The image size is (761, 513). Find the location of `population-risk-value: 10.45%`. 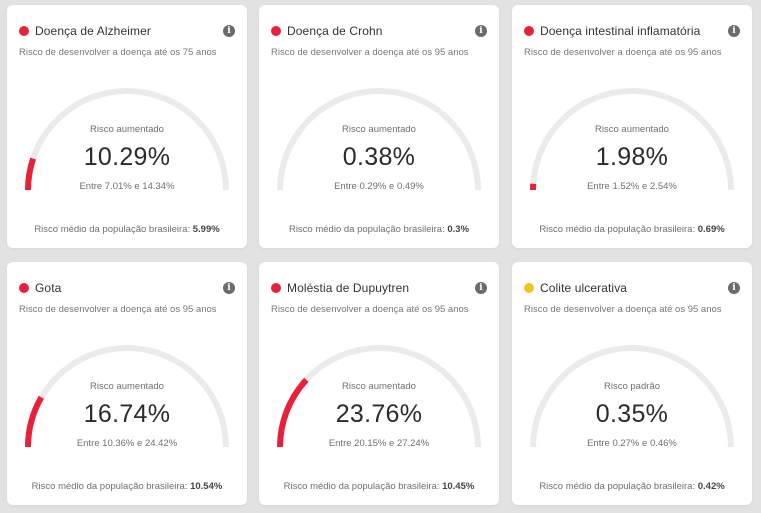

population-risk-value: 10.45% is located at coordinates (458, 486).